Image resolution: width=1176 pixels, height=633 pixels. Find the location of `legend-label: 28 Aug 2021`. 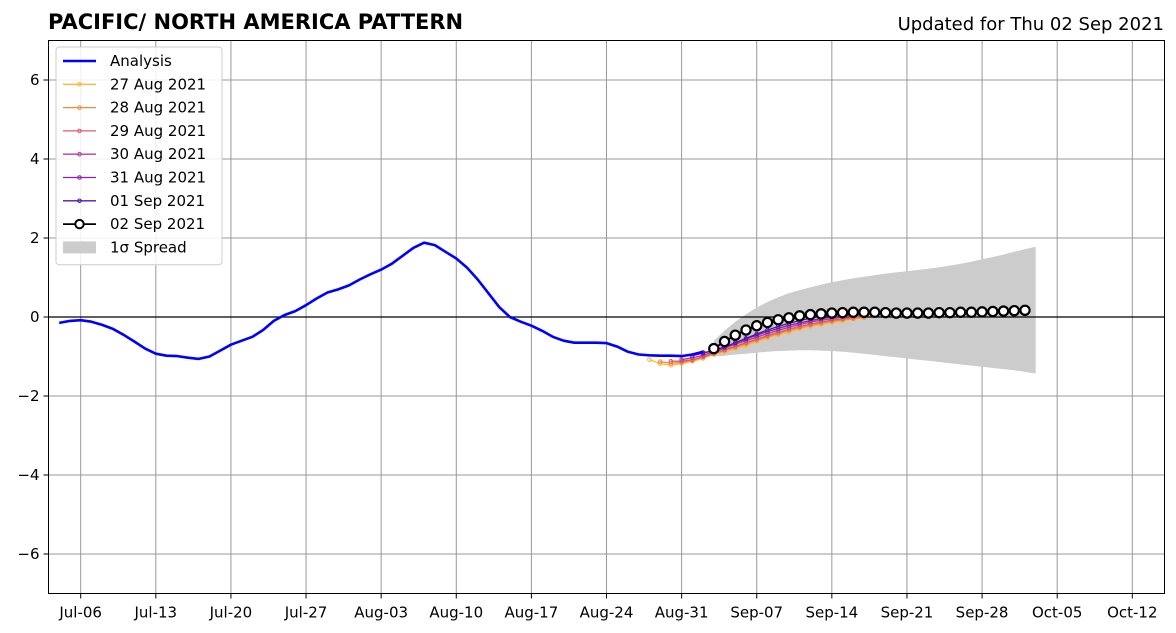

legend-label: 28 Aug 2021 is located at coordinates (158, 108).